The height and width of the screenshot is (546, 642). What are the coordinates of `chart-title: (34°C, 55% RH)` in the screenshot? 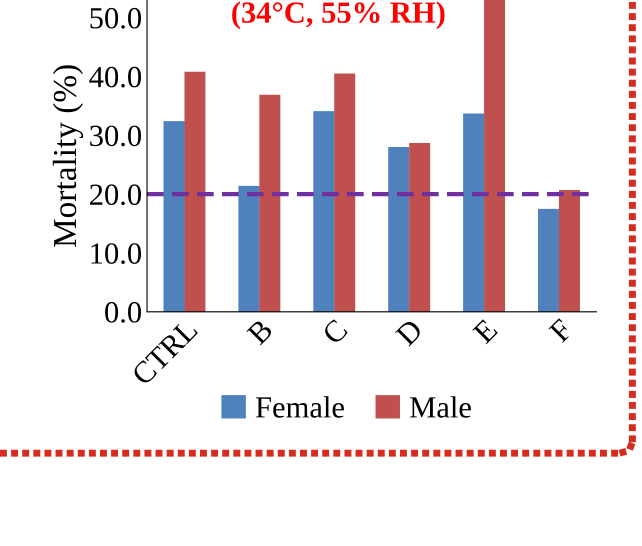 It's located at (338, 15).